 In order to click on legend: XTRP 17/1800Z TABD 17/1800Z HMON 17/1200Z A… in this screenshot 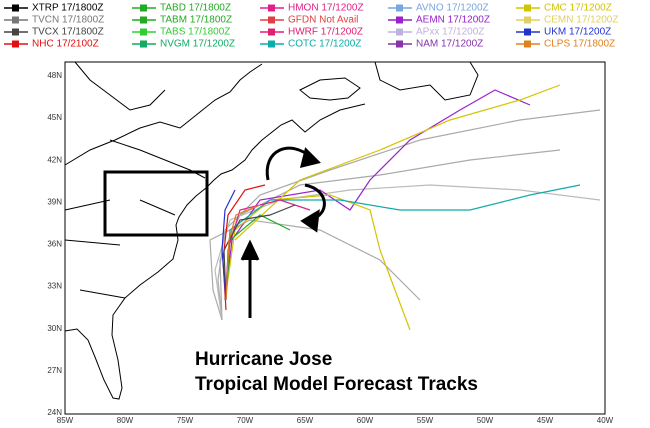, I will do `click(311, 26)`.